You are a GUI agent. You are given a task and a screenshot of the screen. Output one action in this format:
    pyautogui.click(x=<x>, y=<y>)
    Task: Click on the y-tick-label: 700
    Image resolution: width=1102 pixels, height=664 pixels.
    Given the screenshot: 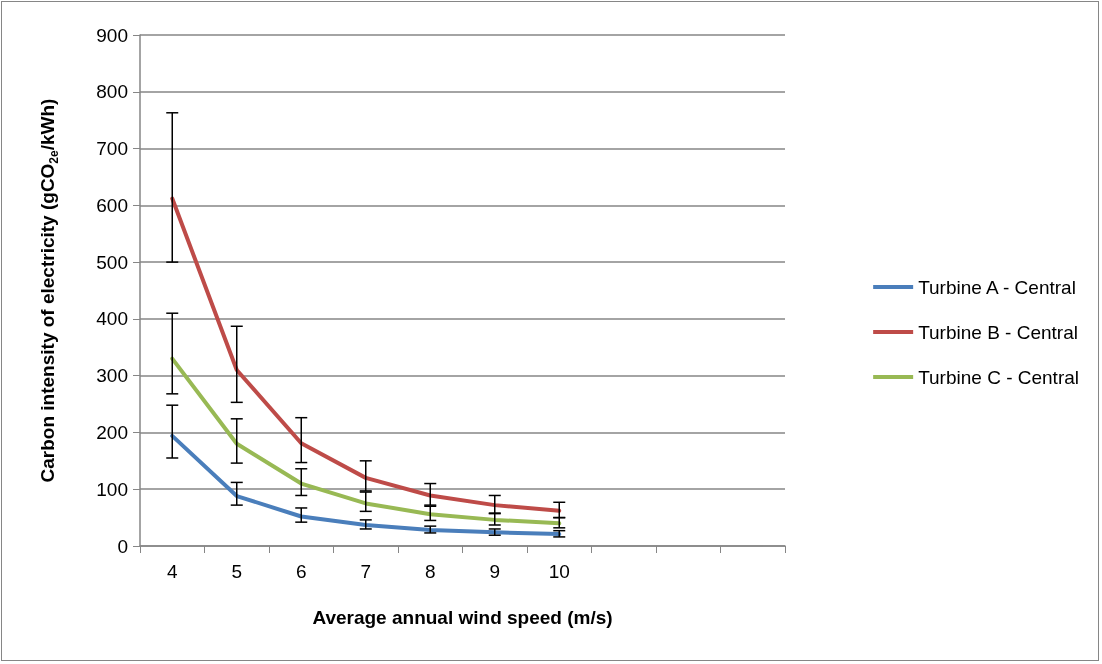 What is the action you would take?
    pyautogui.click(x=112, y=149)
    